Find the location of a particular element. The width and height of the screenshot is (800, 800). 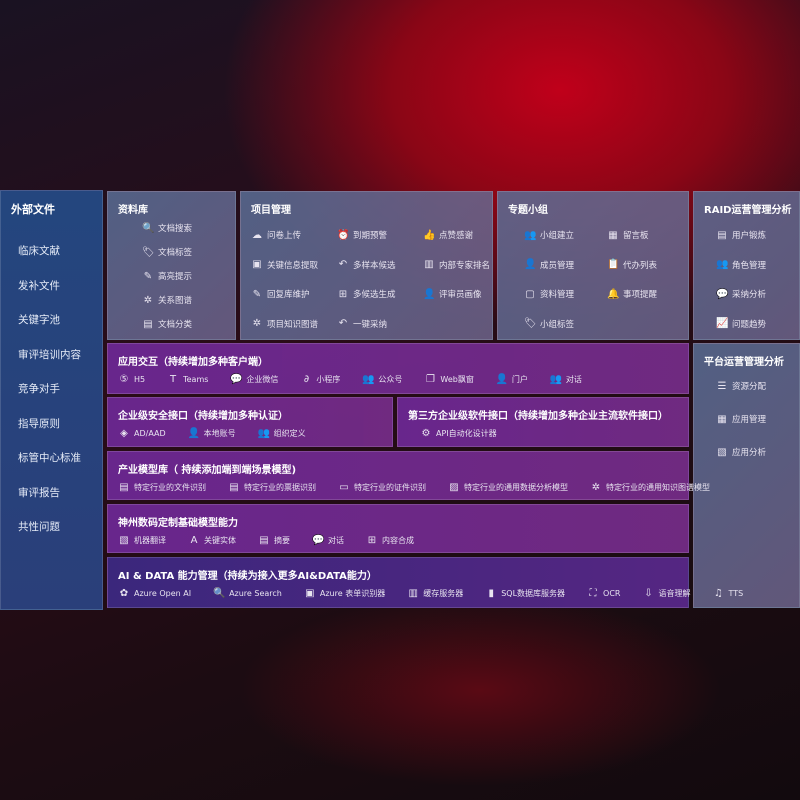

feature-item: 🔍 文档搜索 is located at coordinates (167, 228).